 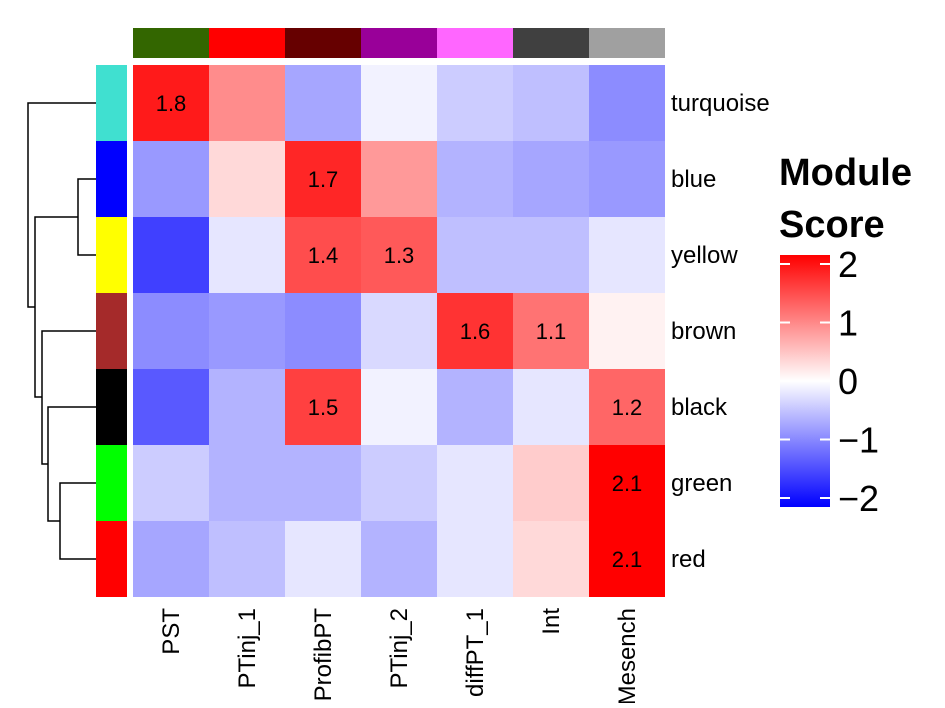 What do you see at coordinates (247, 648) in the screenshot?
I see `column-label: PTinj_1` at bounding box center [247, 648].